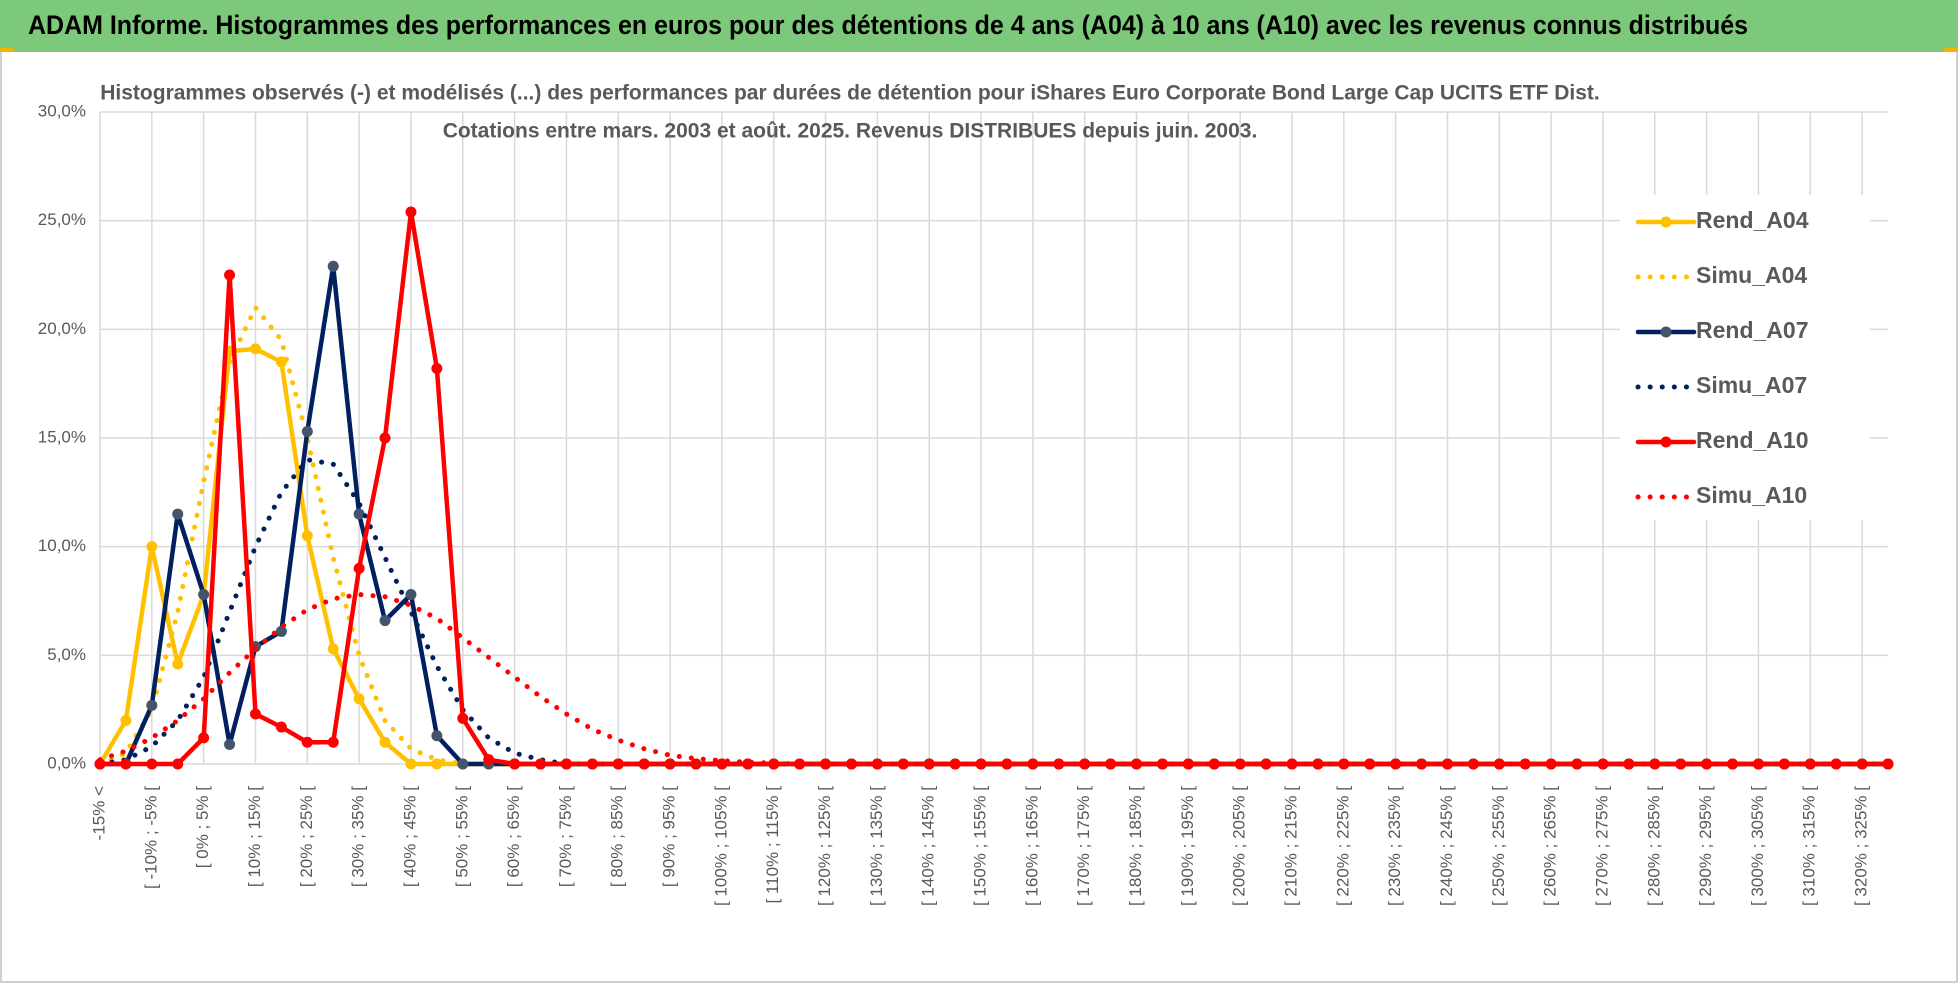 This screenshot has height=988, width=1958. I want to click on x-tick-label: [ -10% ; -5% [, so click(150, 837).